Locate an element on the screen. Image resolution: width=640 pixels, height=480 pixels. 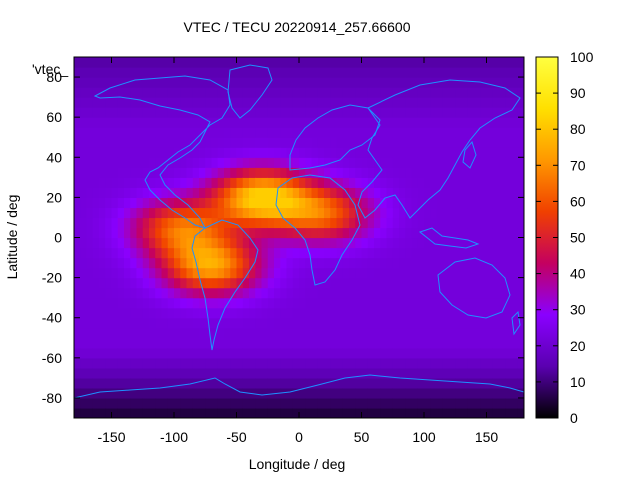
coastline-japan is located at coordinates (469, 154).